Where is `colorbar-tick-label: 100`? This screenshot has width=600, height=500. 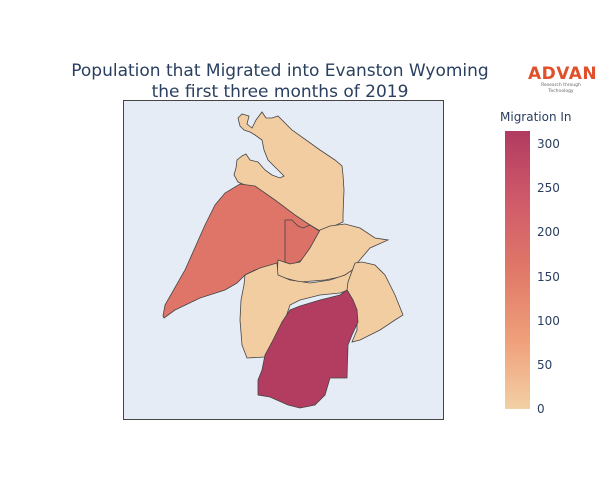
colorbar-tick-label: 100 is located at coordinates (548, 320).